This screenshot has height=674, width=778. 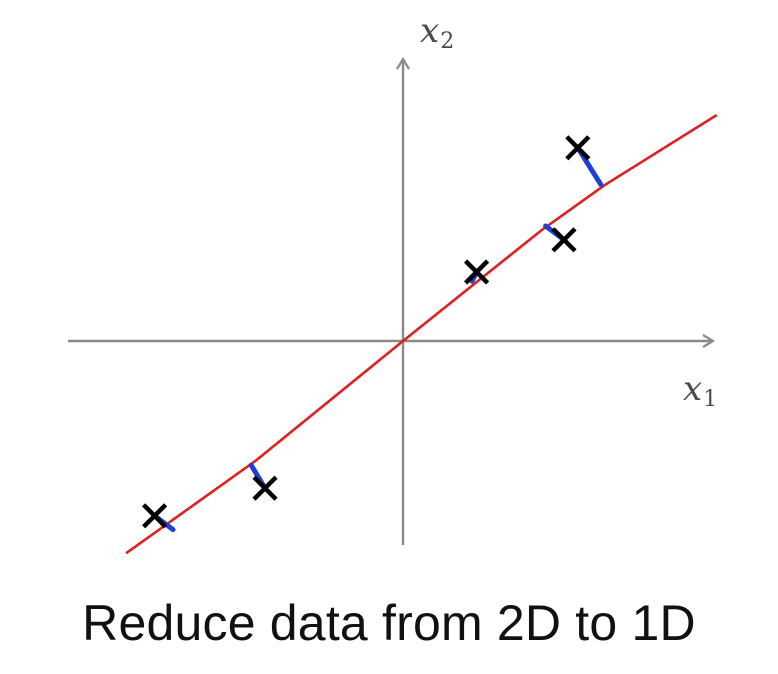 I want to click on caption-title: Reduce data from 2D to 1D, so click(x=389, y=623).